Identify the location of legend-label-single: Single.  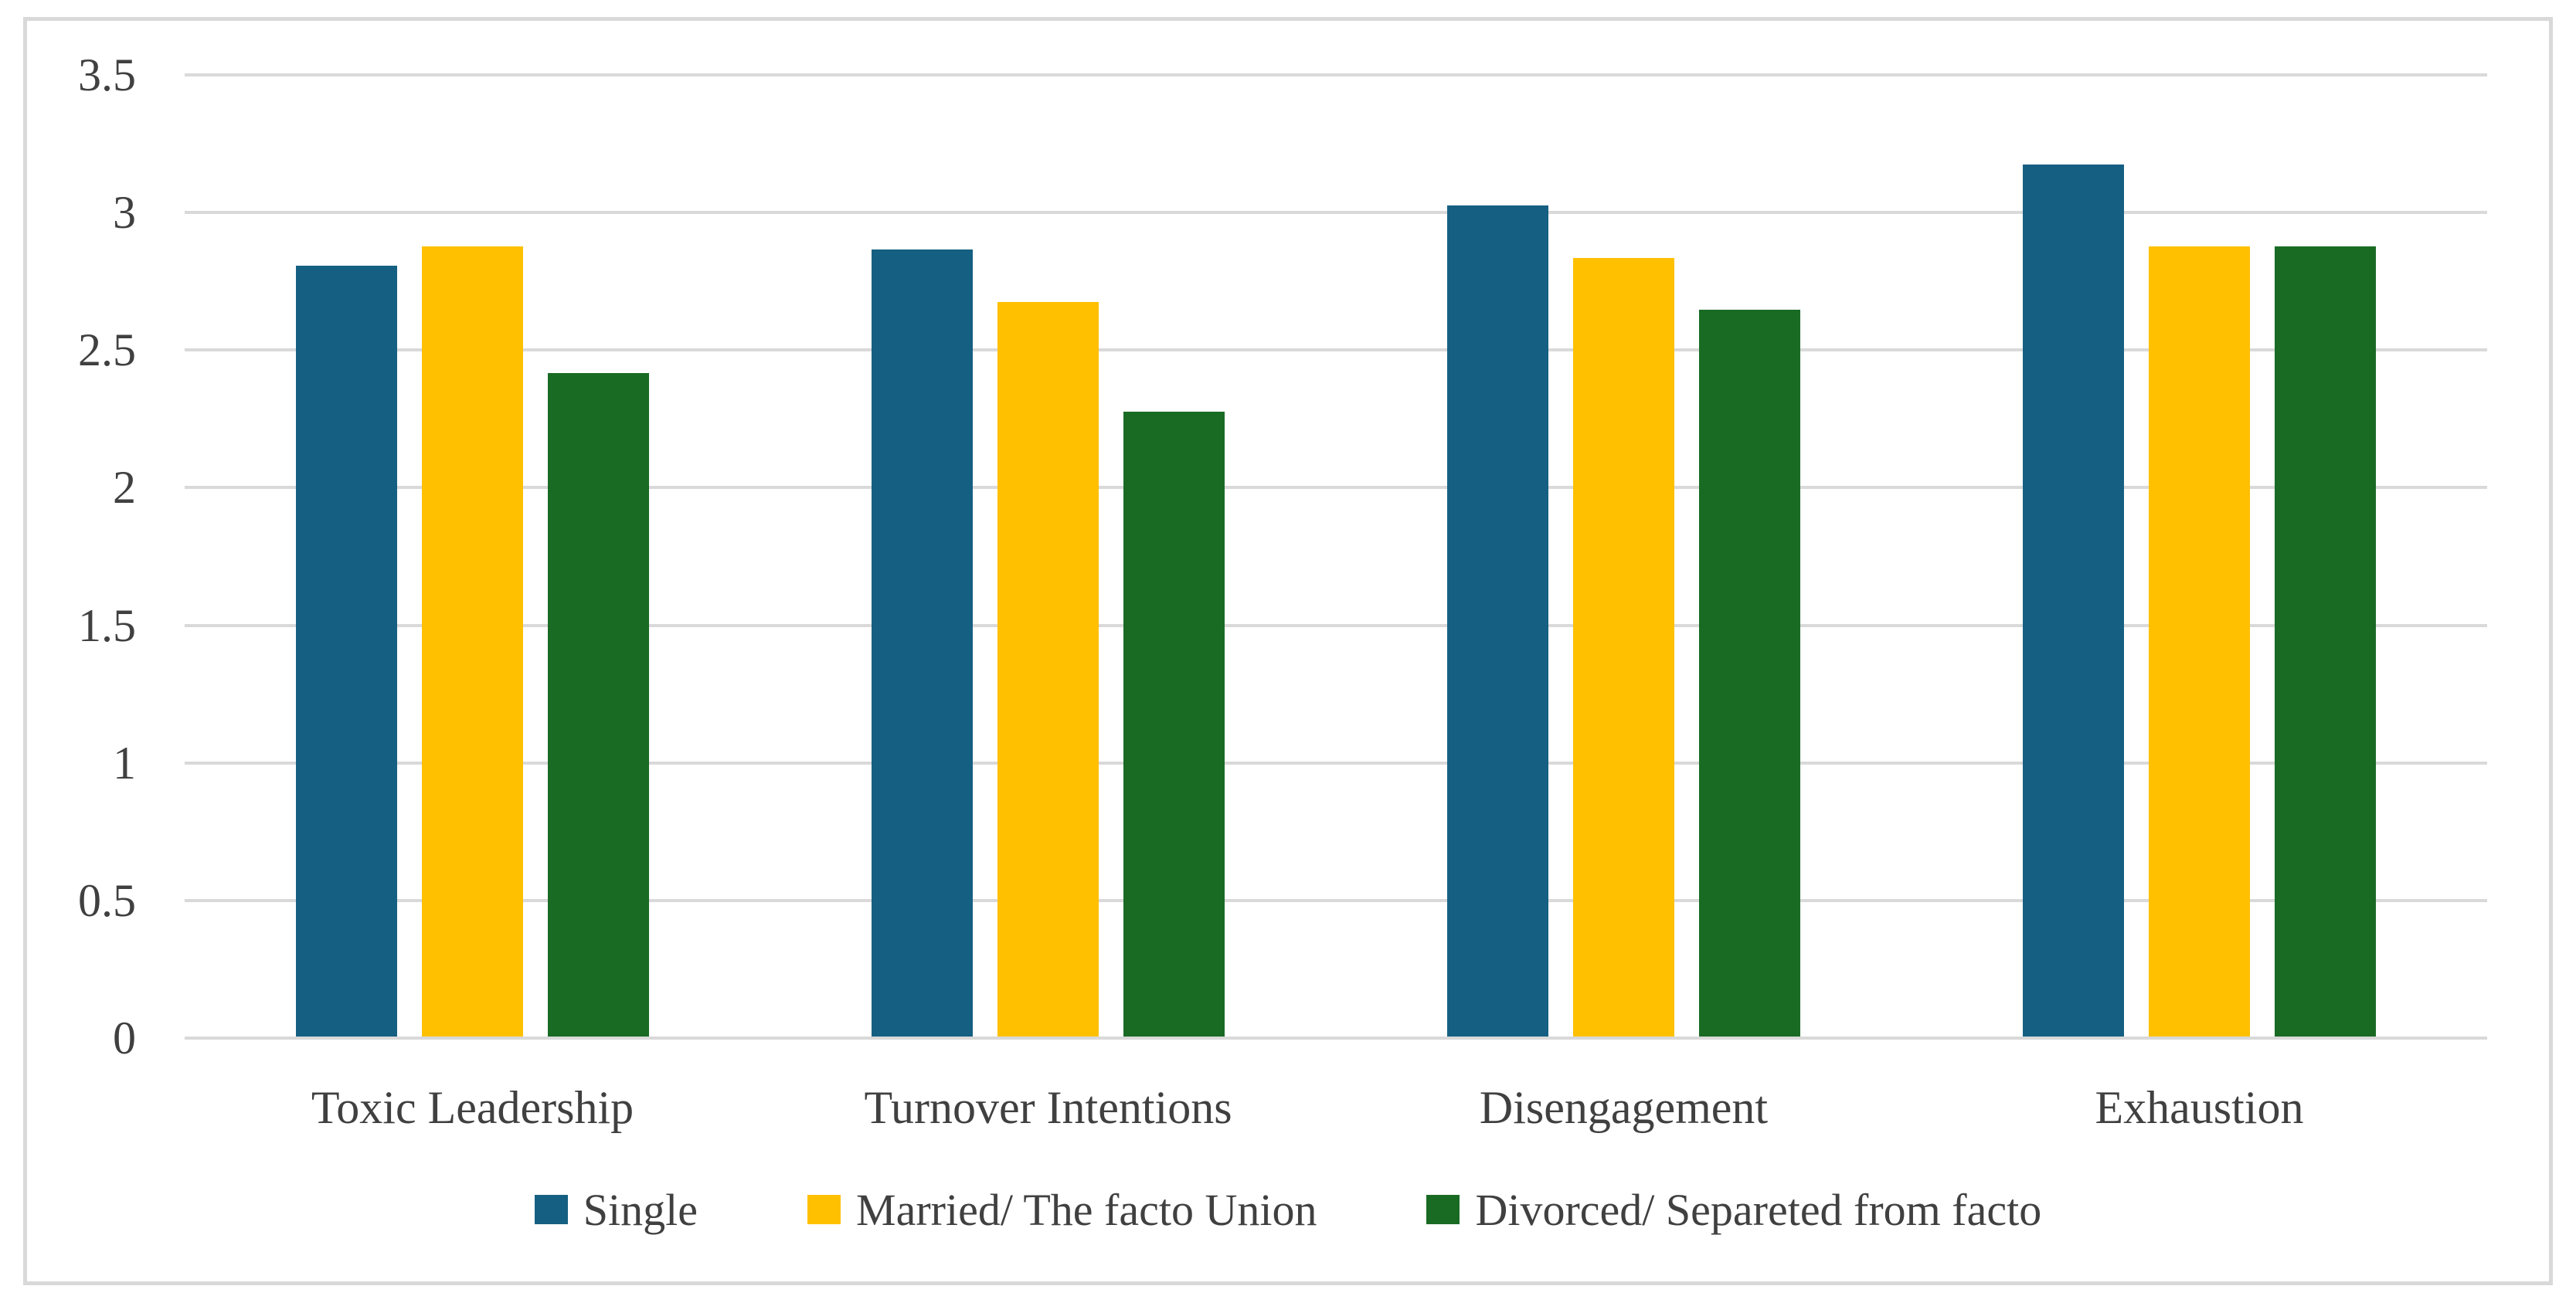
(640, 1209).